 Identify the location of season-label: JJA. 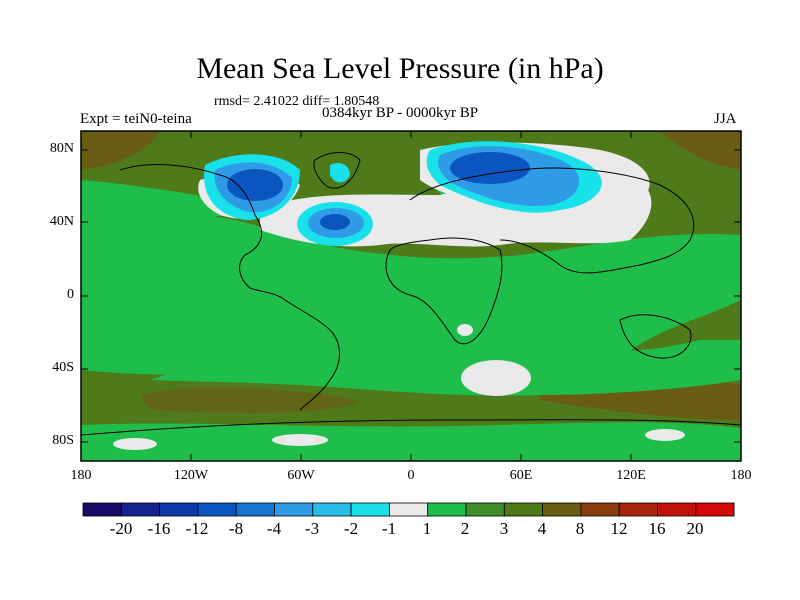
(725, 119).